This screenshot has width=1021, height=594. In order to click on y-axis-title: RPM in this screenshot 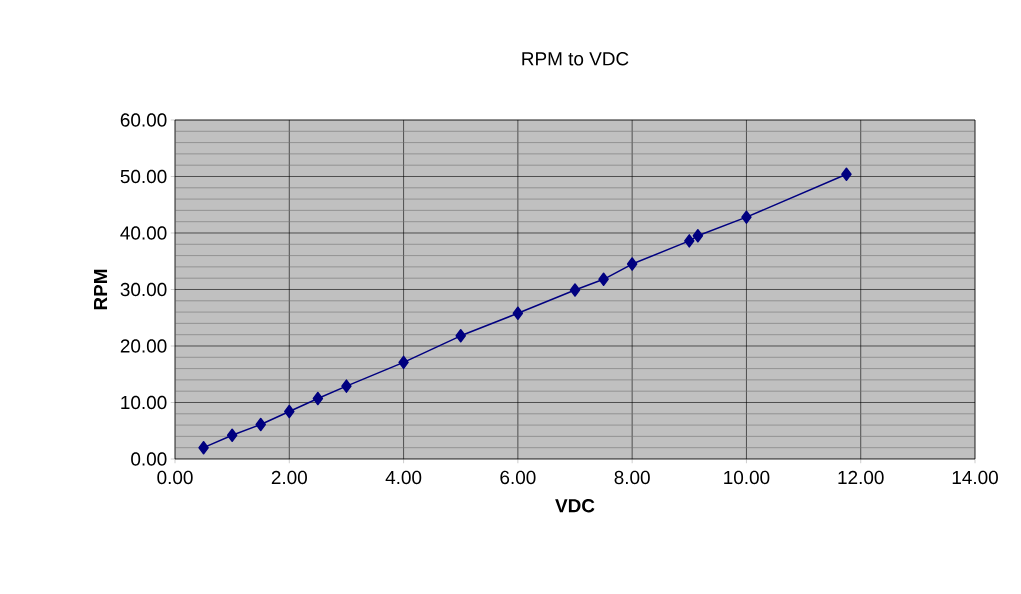, I will do `click(101, 289)`.